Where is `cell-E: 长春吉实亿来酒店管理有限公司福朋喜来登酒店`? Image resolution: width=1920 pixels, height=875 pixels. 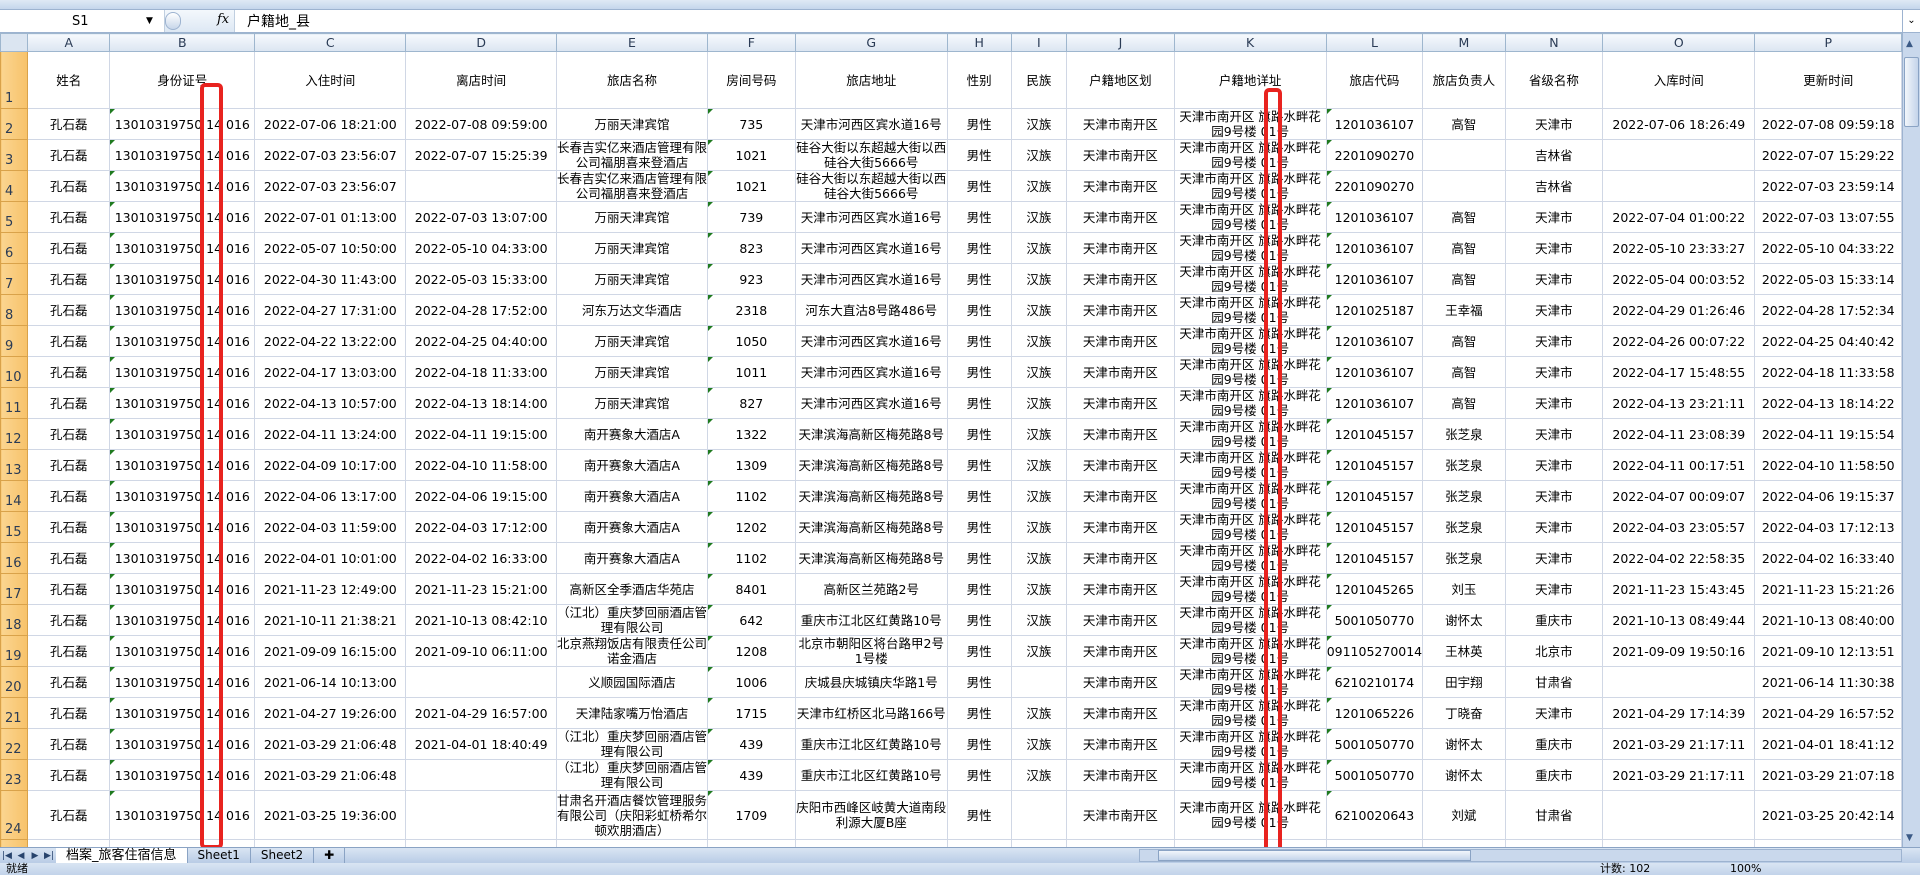
cell-E: 长春吉实亿来酒店管理有限公司福朋喜来登酒店 is located at coordinates (632, 155).